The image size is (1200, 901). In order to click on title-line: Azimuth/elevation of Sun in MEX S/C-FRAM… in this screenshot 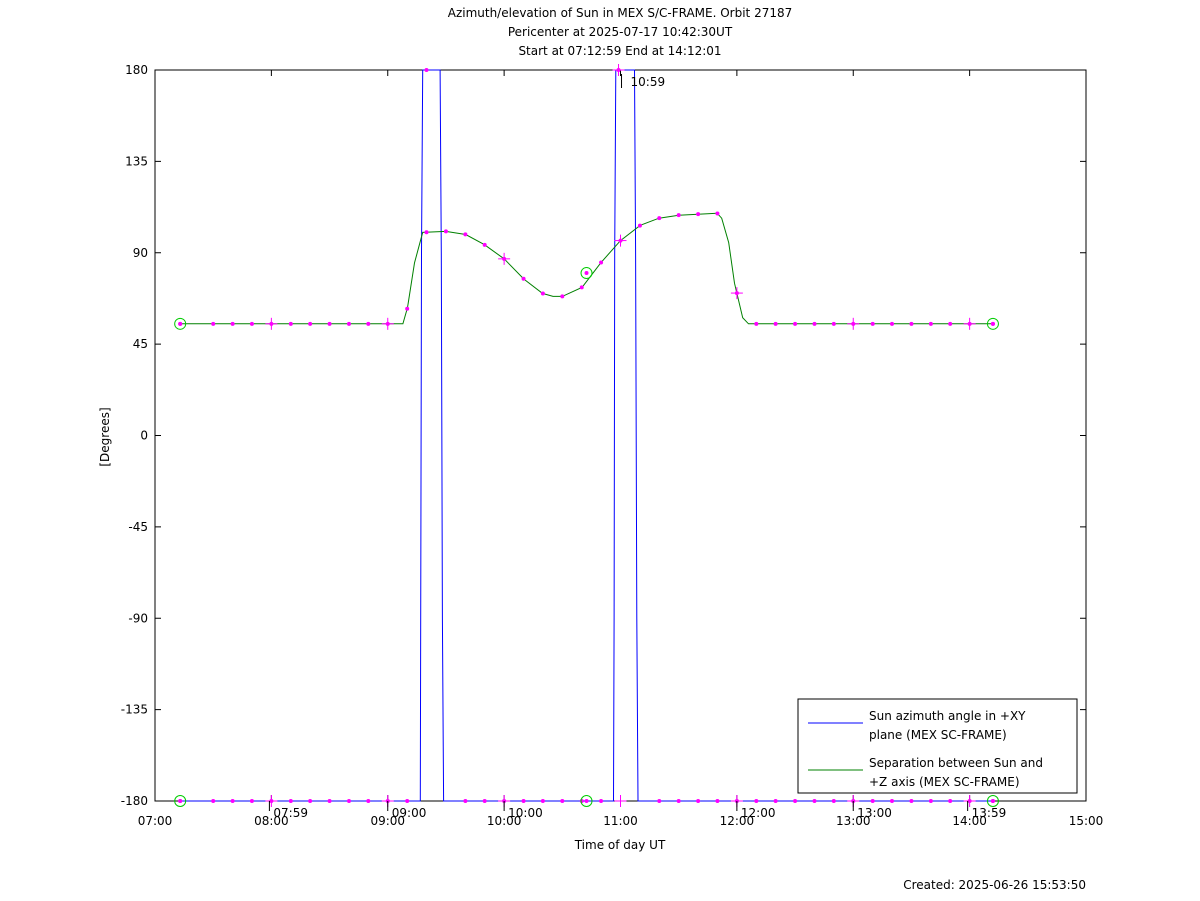, I will do `click(620, 13)`.